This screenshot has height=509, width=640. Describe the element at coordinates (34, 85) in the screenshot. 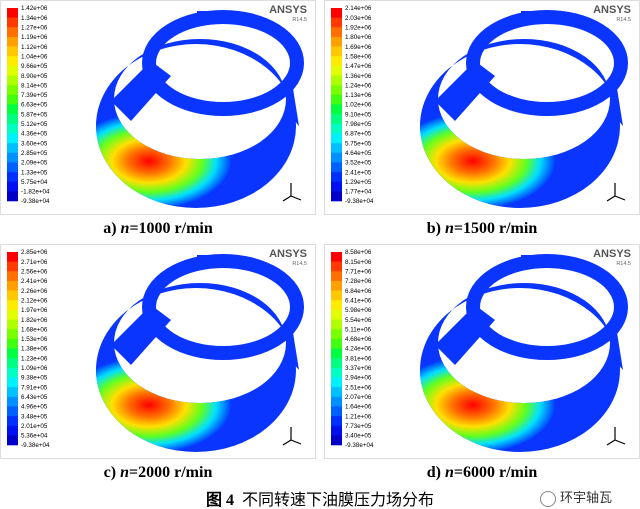

I see `legend-label: 8.14e+05` at that location.